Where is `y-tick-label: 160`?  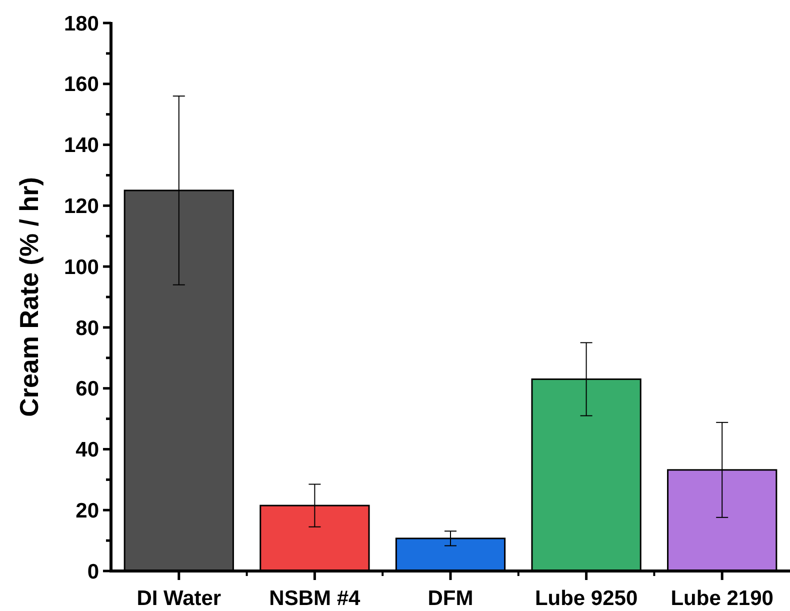
y-tick-label: 160 is located at coordinates (81, 84).